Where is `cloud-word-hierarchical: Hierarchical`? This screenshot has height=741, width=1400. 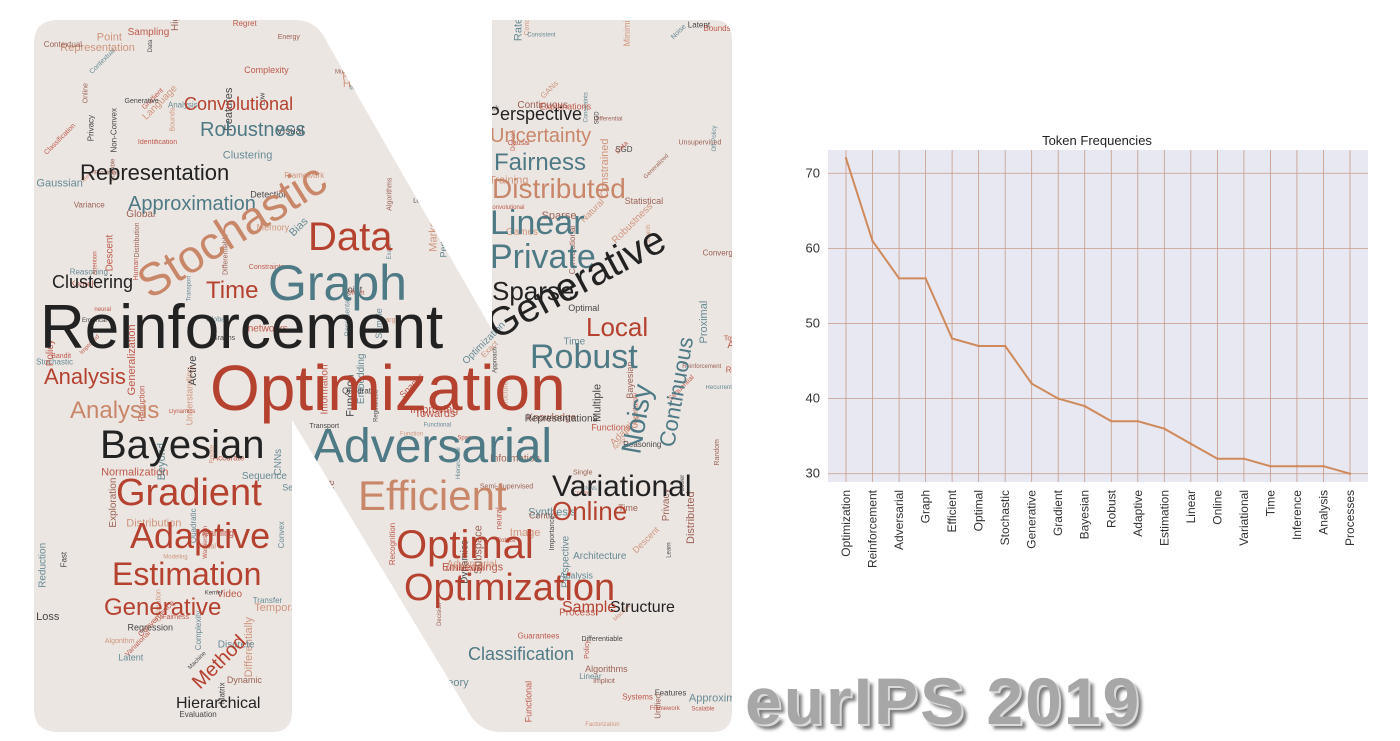
cloud-word-hierarchical: Hierarchical is located at coordinates (218, 703).